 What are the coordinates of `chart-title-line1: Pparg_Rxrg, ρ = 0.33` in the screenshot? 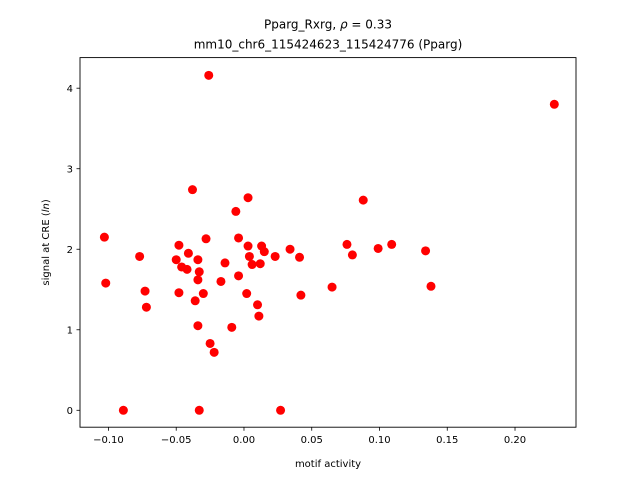 It's located at (328, 25).